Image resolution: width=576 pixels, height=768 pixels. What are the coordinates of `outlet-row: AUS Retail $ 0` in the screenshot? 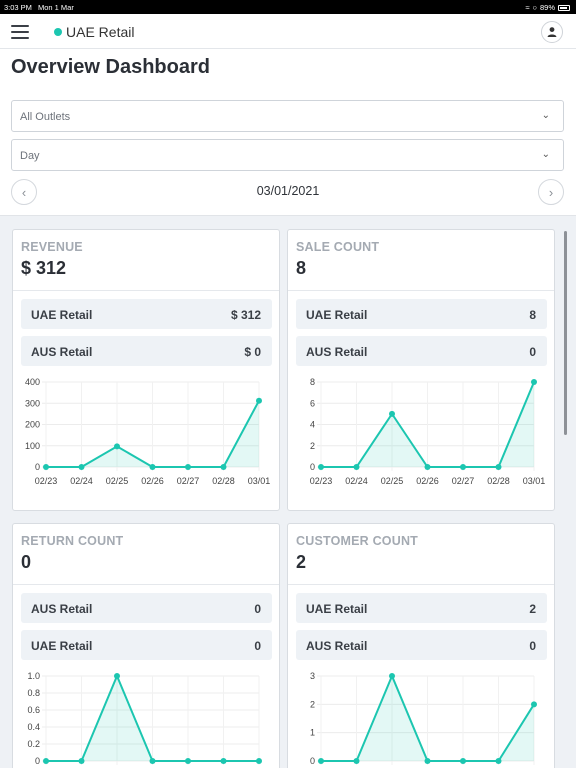 It's located at (146, 351).